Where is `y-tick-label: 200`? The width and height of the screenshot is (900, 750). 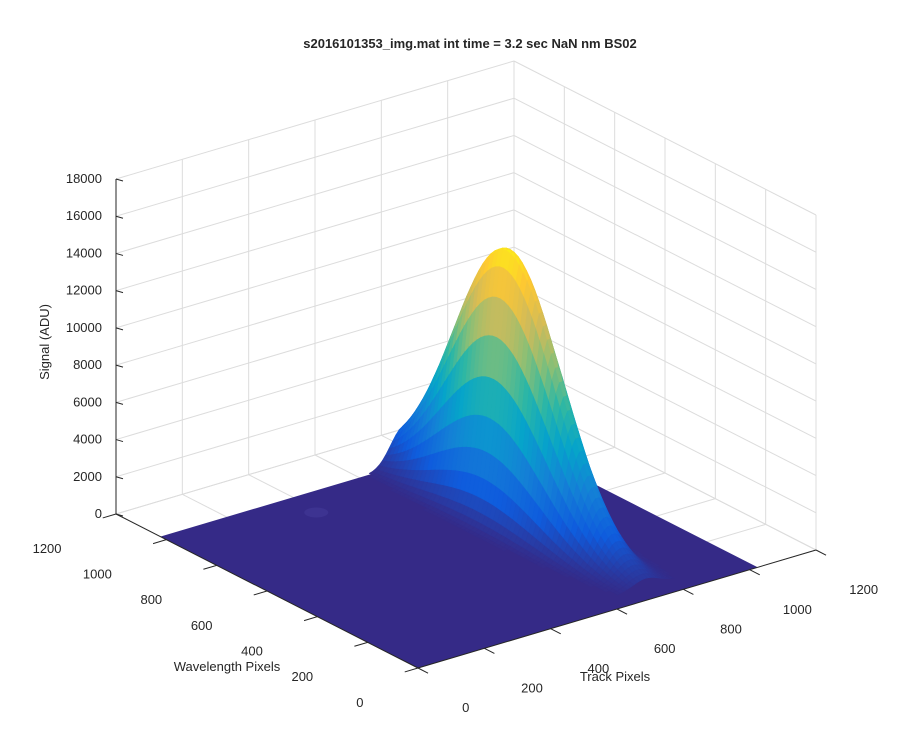
y-tick-label: 200 is located at coordinates (302, 676).